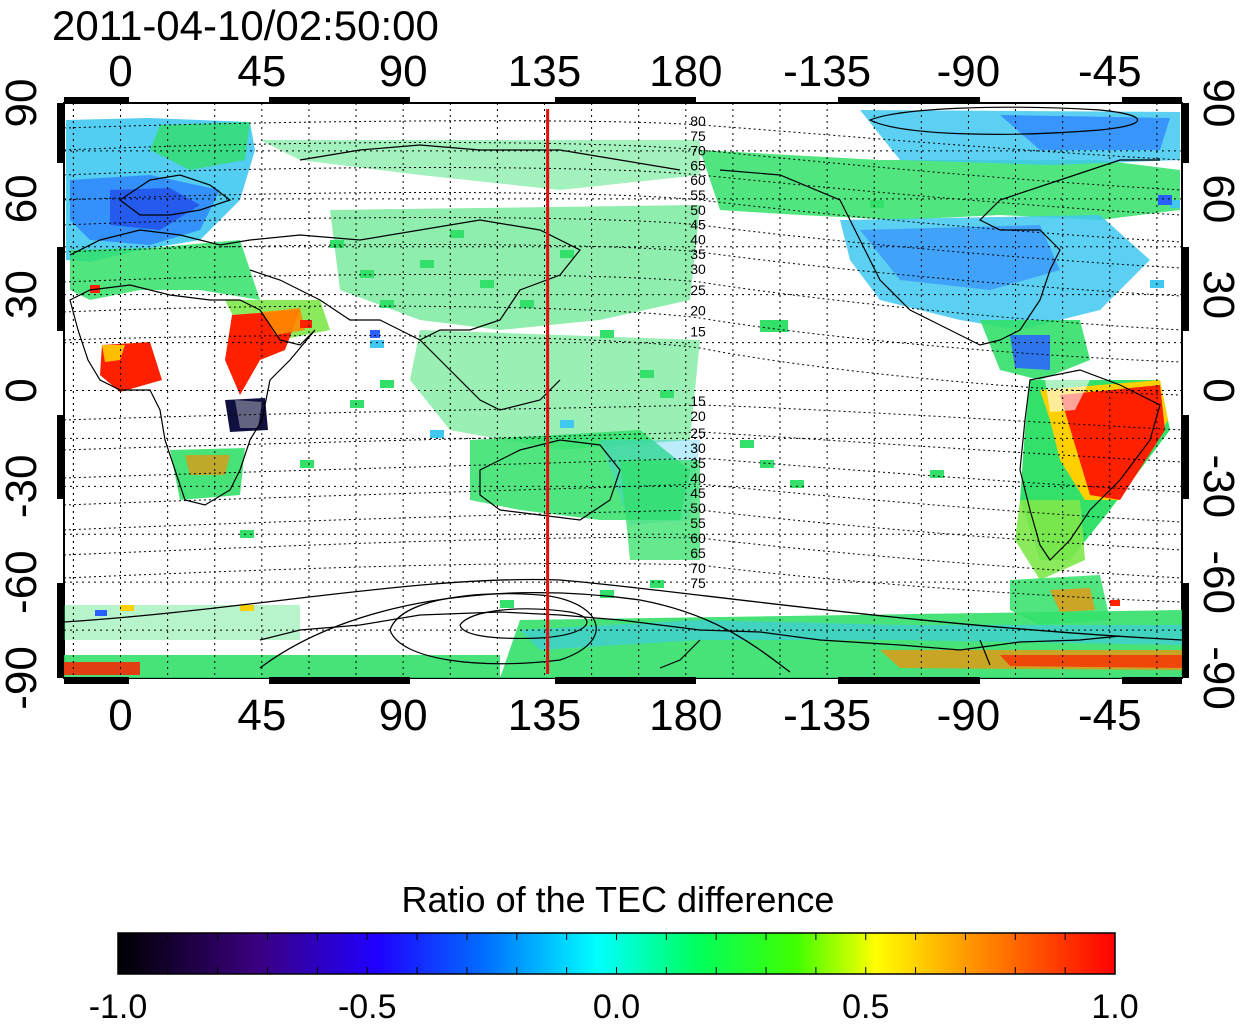 The height and width of the screenshot is (1024, 1240). I want to click on bottom-longitude-label: 135, so click(544, 715).